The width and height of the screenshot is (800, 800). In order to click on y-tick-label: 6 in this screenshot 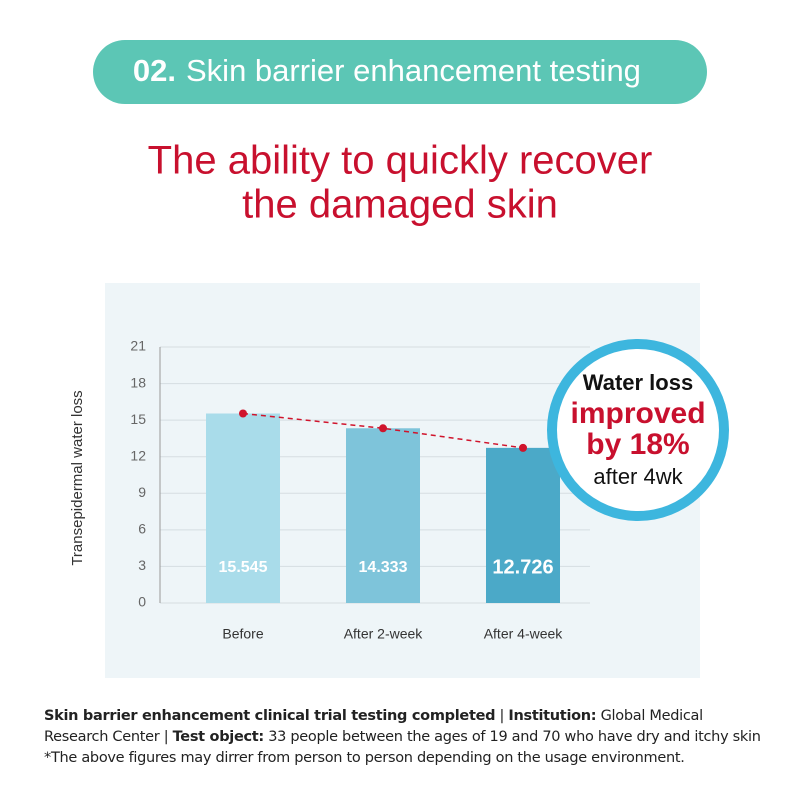, I will do `click(142, 529)`.